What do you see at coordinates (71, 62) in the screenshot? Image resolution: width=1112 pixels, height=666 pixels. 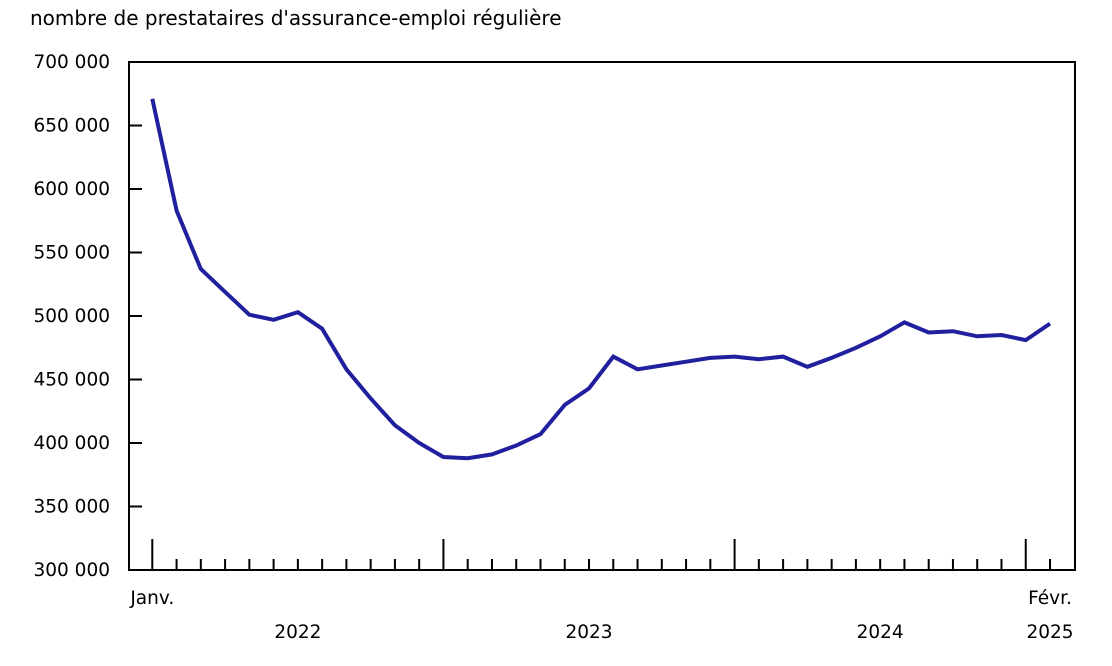 I see `y-tick-label: 700 000` at bounding box center [71, 62].